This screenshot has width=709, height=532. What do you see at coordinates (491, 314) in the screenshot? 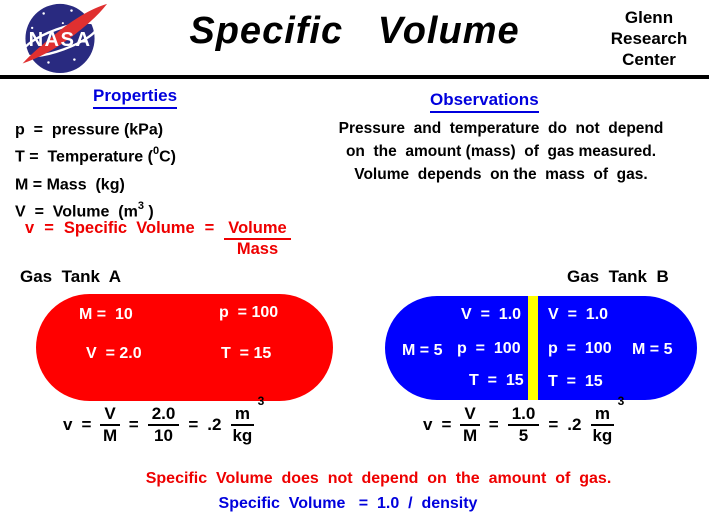
I see `tank-b-left-volume: V = 1.0` at bounding box center [491, 314].